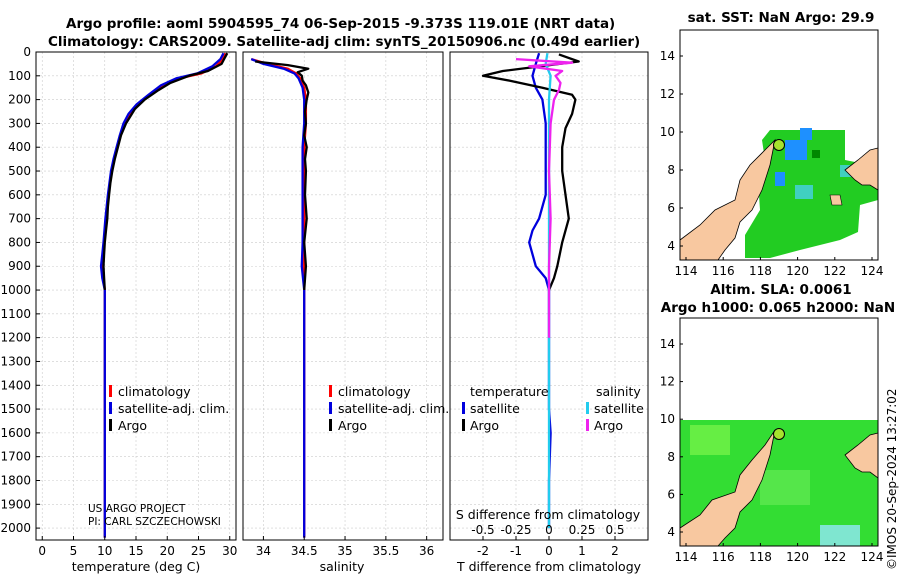 The image size is (900, 580). Describe the element at coordinates (135, 551) in the screenshot. I see `x-tick-label: 15` at that location.